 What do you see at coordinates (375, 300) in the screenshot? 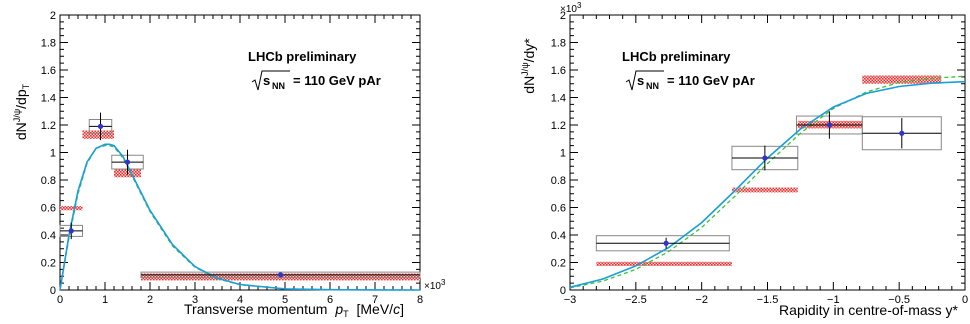
I see `x-tick-label: 7` at bounding box center [375, 300].